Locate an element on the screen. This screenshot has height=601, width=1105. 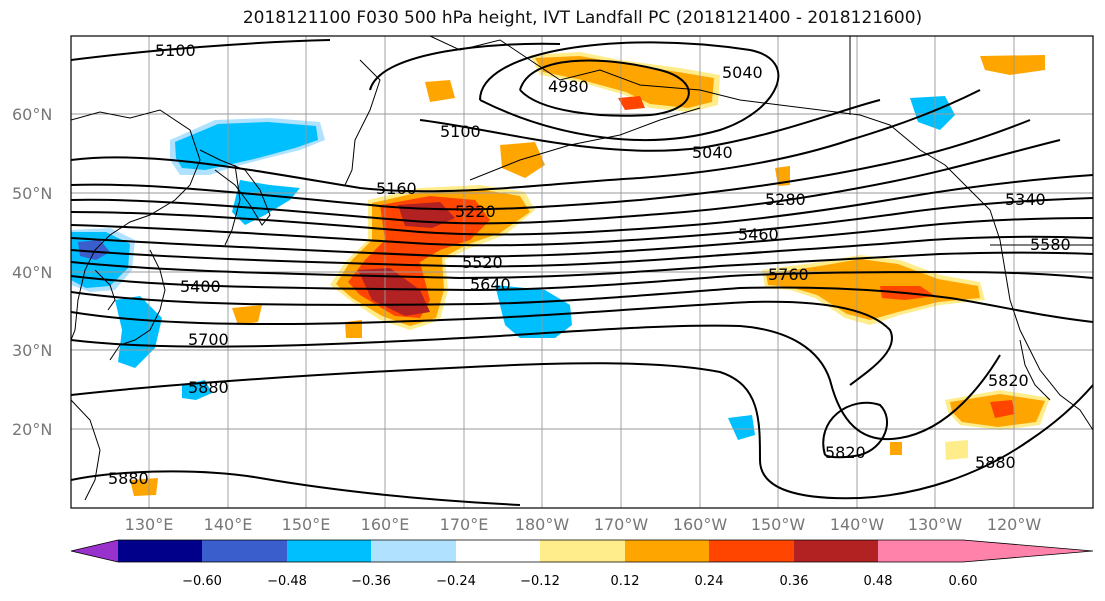
lat-label: 50°N is located at coordinates (32, 193).